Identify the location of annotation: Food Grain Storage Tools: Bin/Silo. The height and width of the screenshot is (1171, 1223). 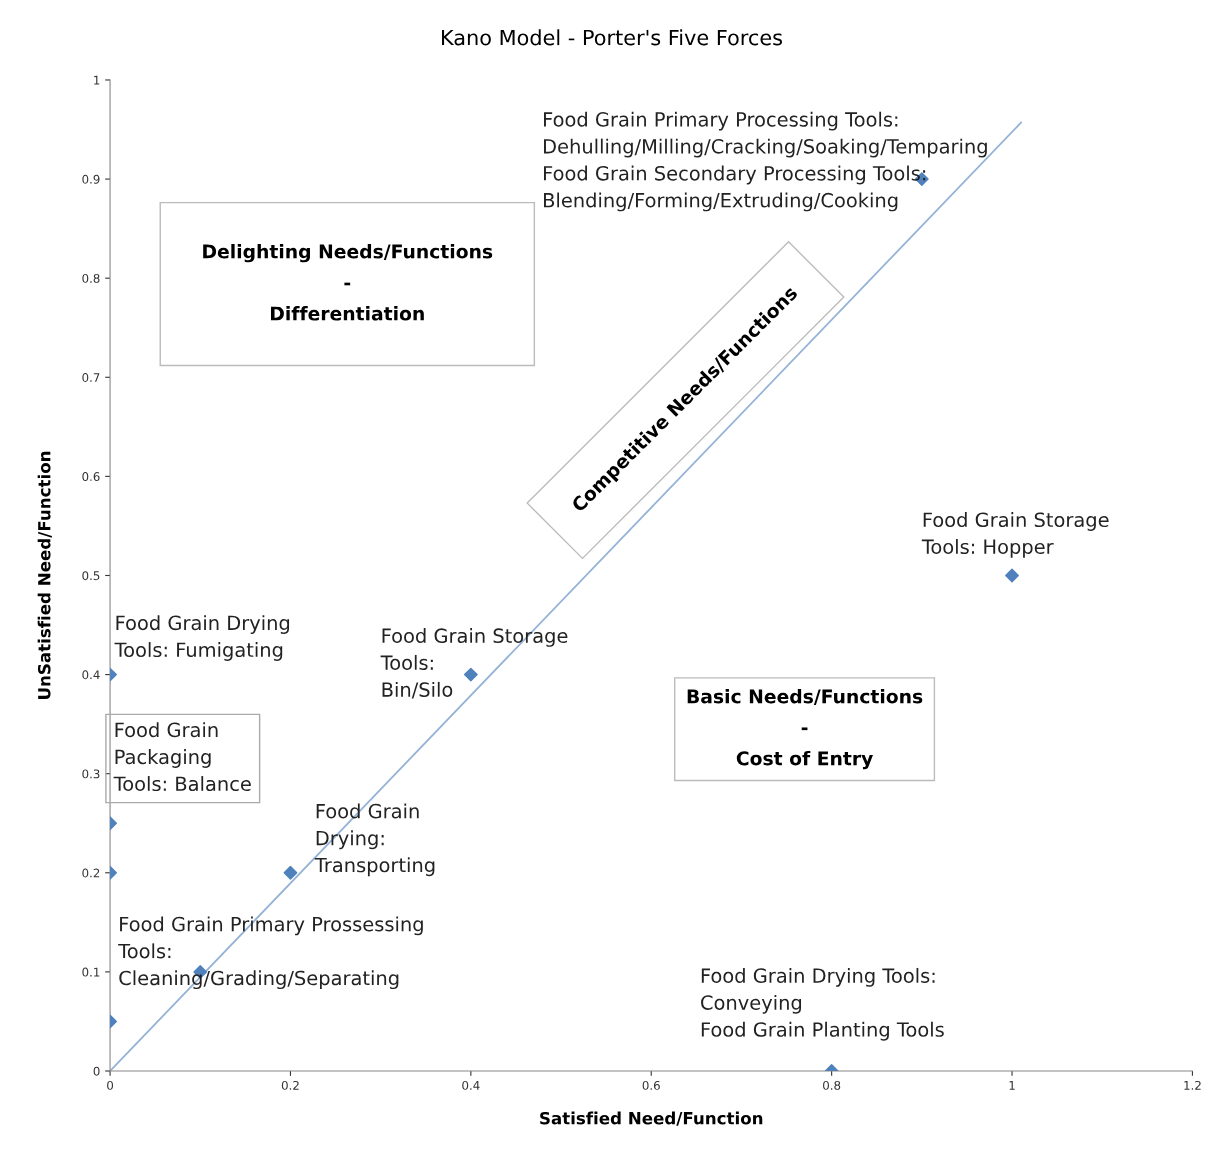
(474, 663).